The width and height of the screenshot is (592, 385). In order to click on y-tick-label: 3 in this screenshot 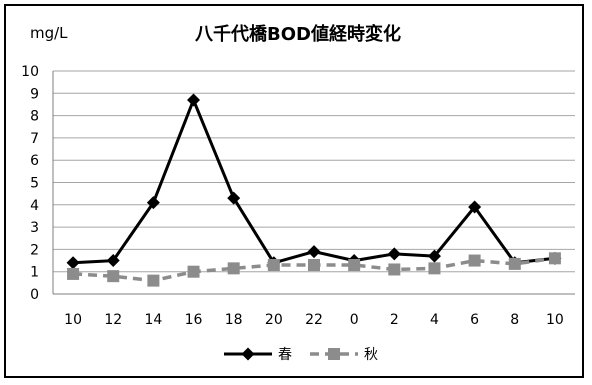, I will do `click(34, 228)`.